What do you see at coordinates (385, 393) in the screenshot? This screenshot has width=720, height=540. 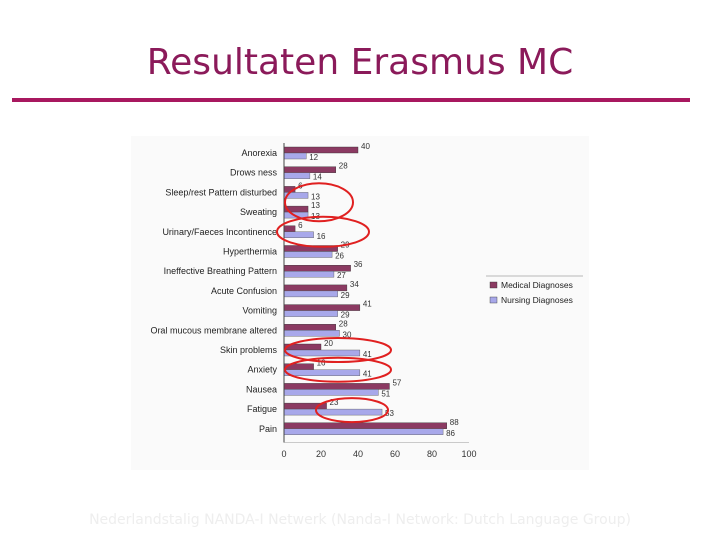 I see `data-label-nursing: 51` at bounding box center [385, 393].